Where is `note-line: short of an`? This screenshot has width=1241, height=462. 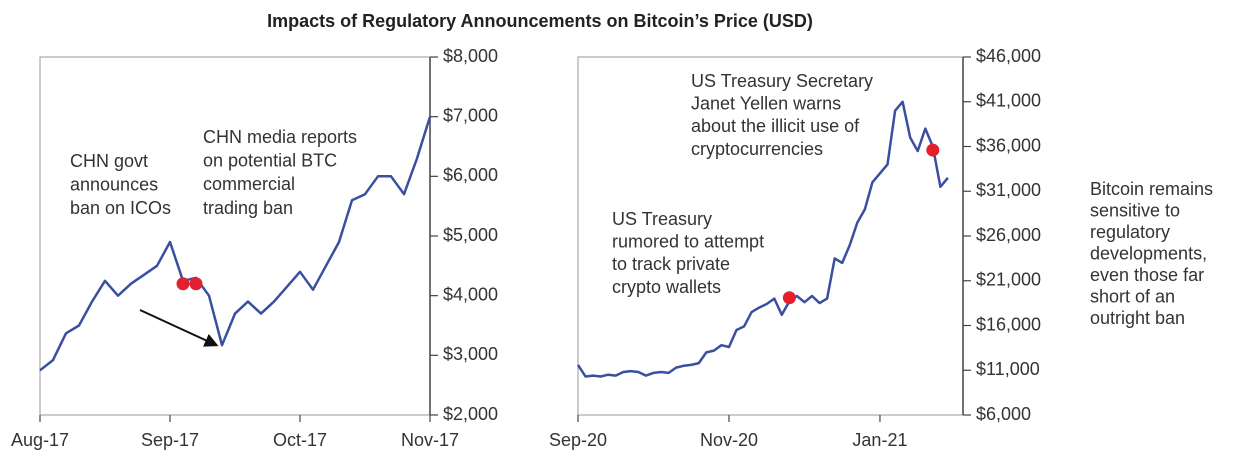 note-line: short of an is located at coordinates (1132, 296).